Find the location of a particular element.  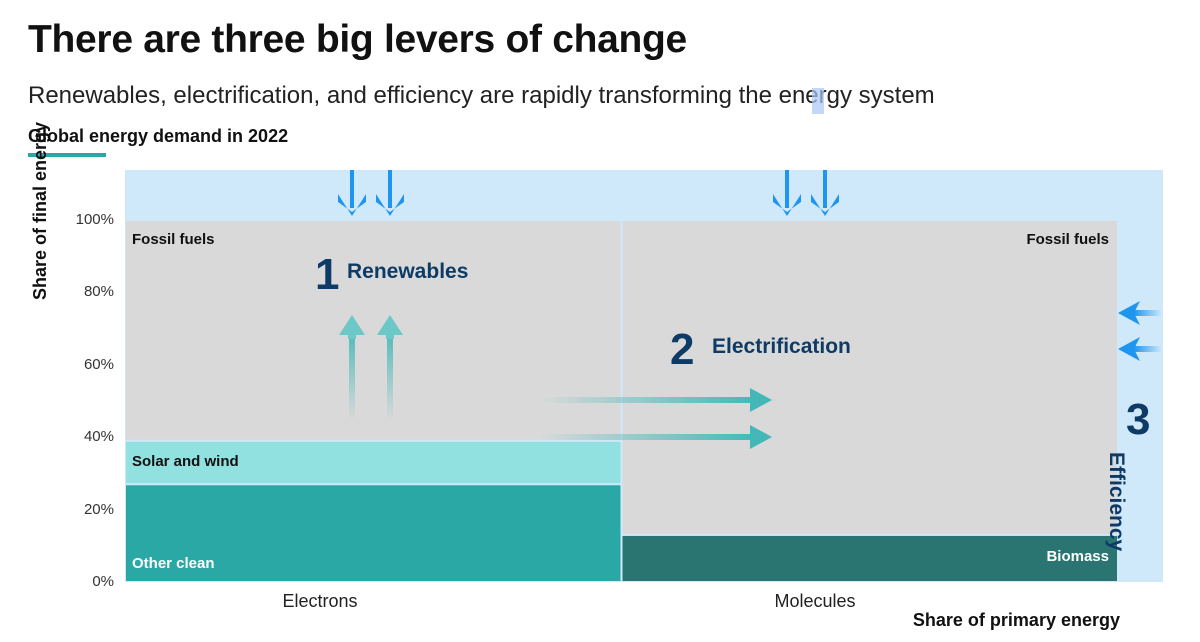

bar-electrons-fossil-fuels is located at coordinates (373, 330).